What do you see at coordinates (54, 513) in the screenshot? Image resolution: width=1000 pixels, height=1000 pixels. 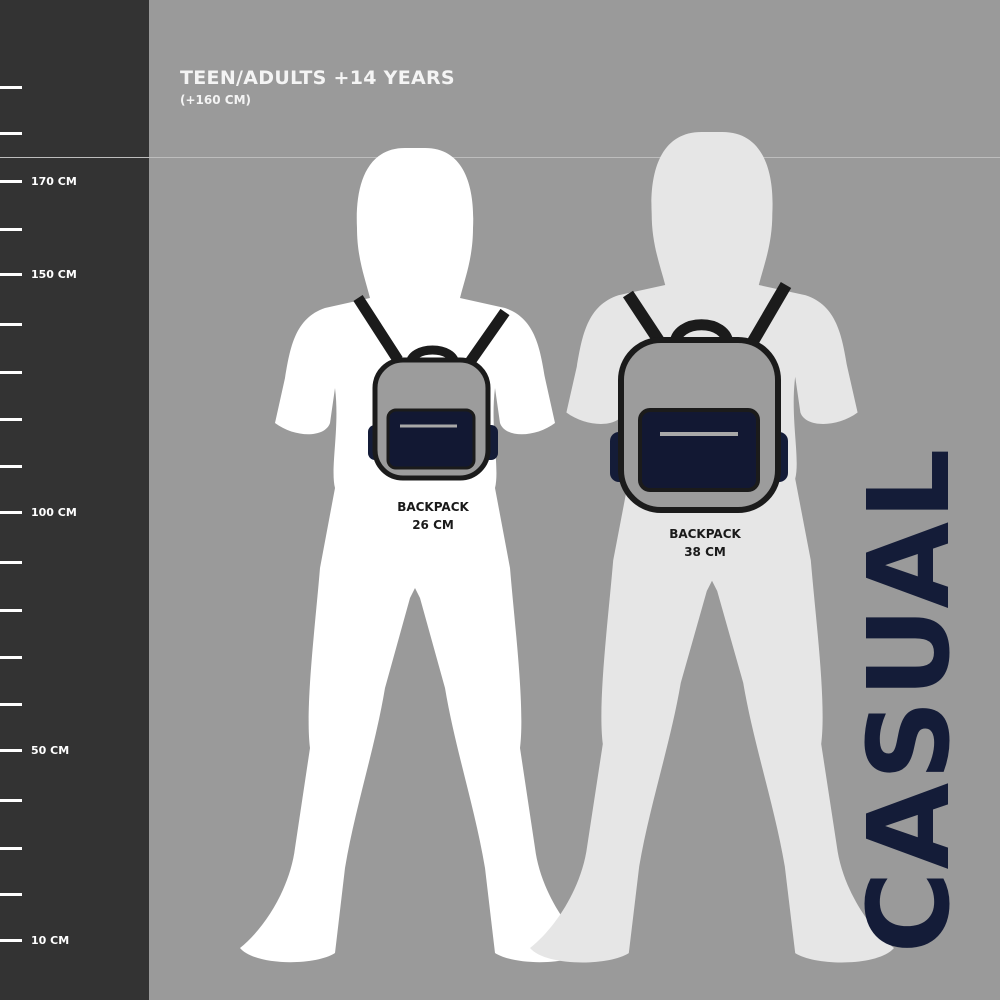 I see `ruler-label-100: 100 CM` at bounding box center [54, 513].